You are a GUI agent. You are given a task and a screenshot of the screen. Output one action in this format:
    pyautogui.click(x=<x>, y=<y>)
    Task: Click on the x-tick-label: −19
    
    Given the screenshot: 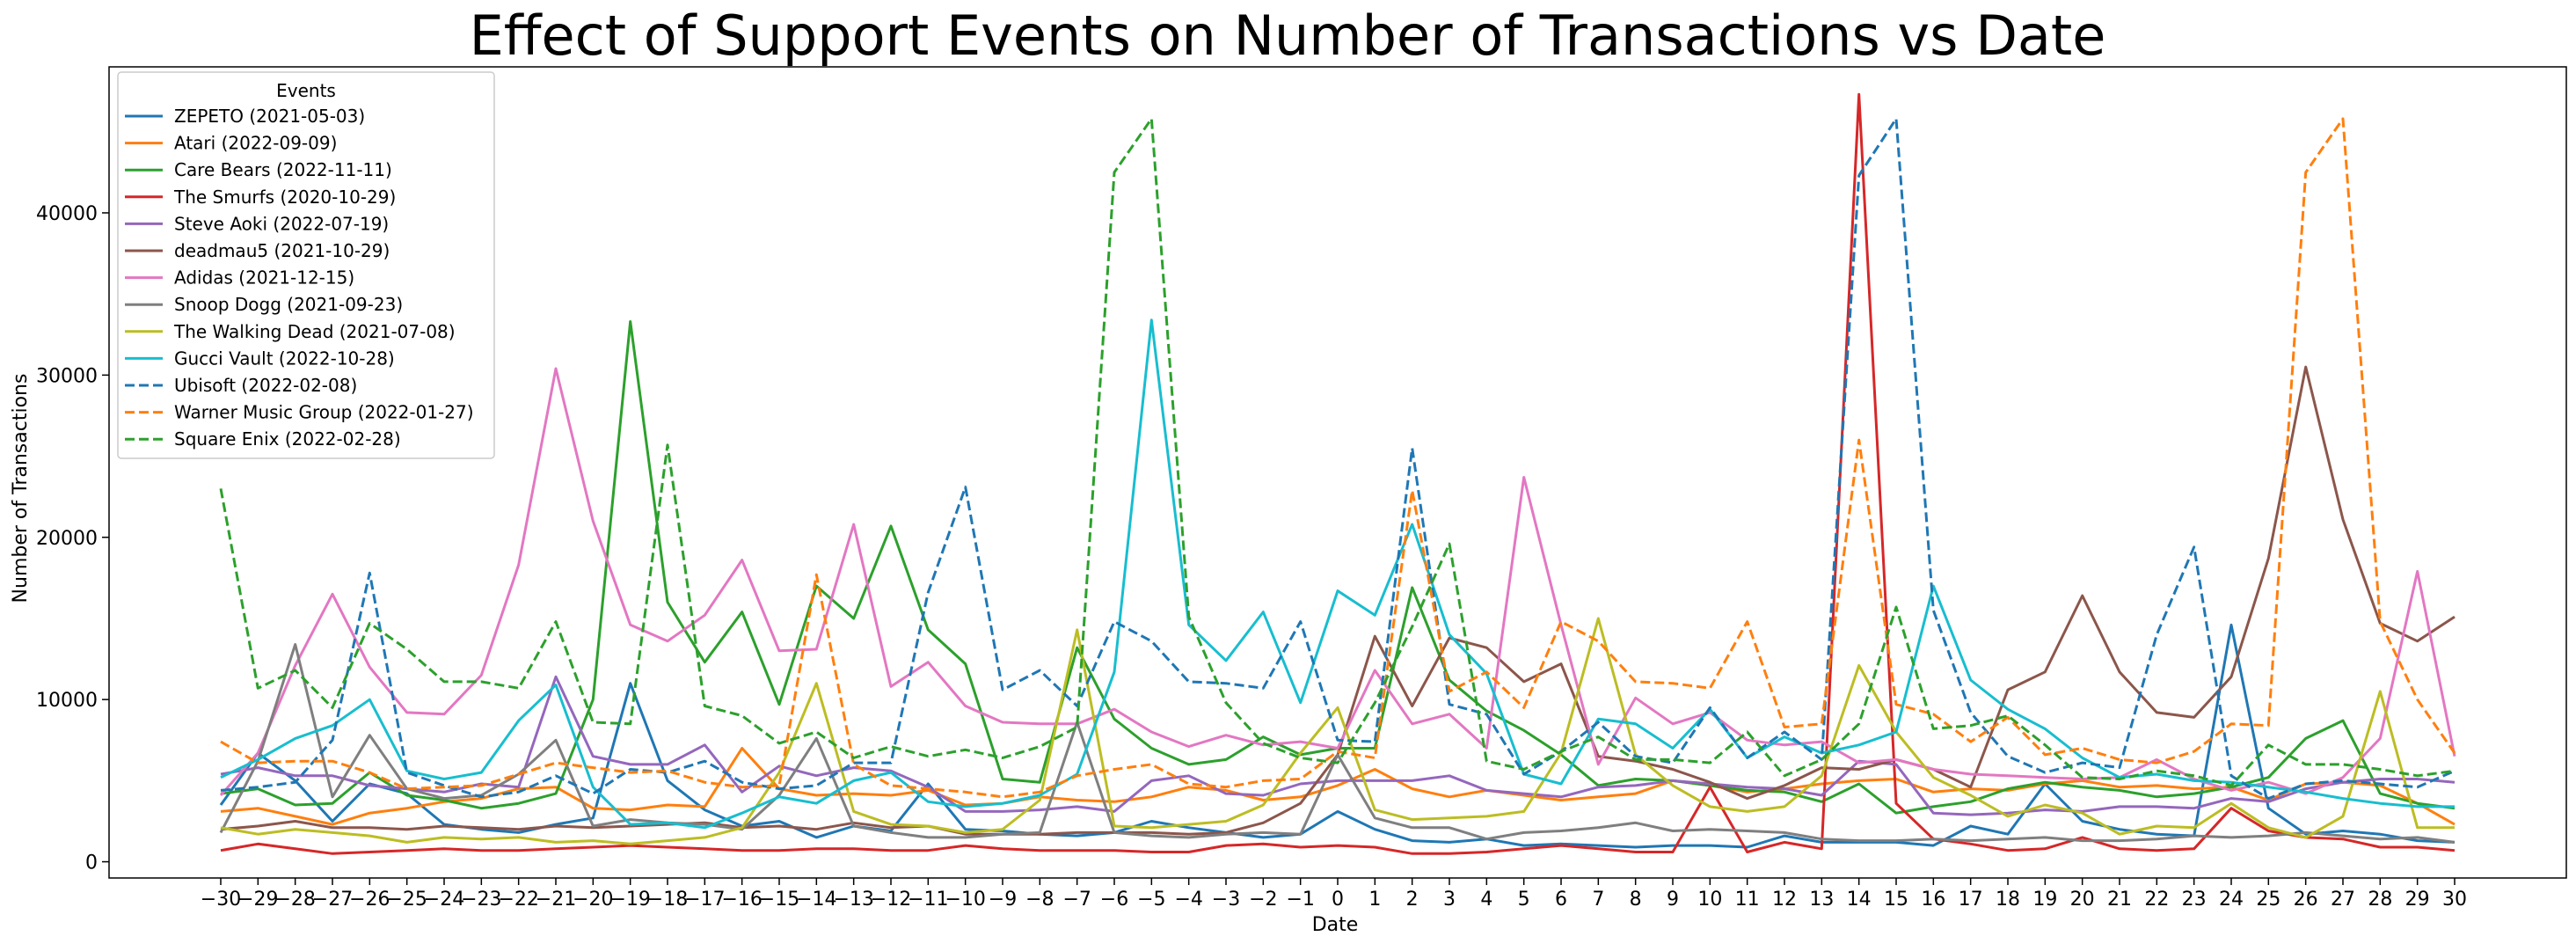 What is the action you would take?
    pyautogui.click(x=629, y=900)
    